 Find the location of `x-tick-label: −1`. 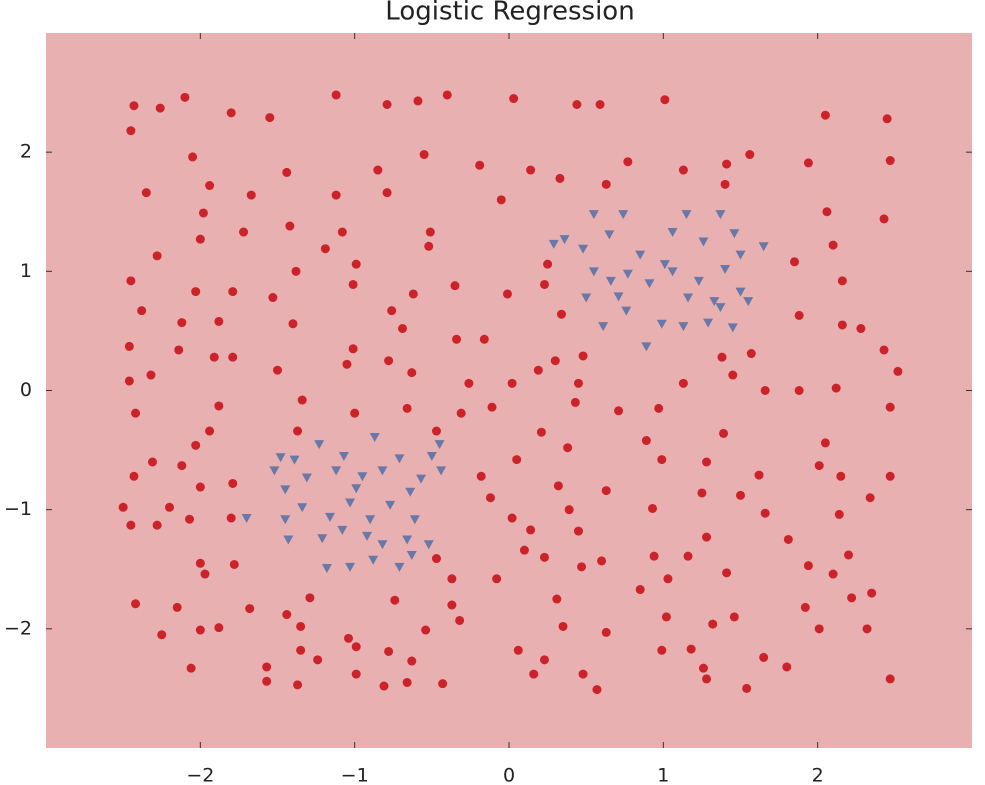

x-tick-label: −1 is located at coordinates (355, 775).